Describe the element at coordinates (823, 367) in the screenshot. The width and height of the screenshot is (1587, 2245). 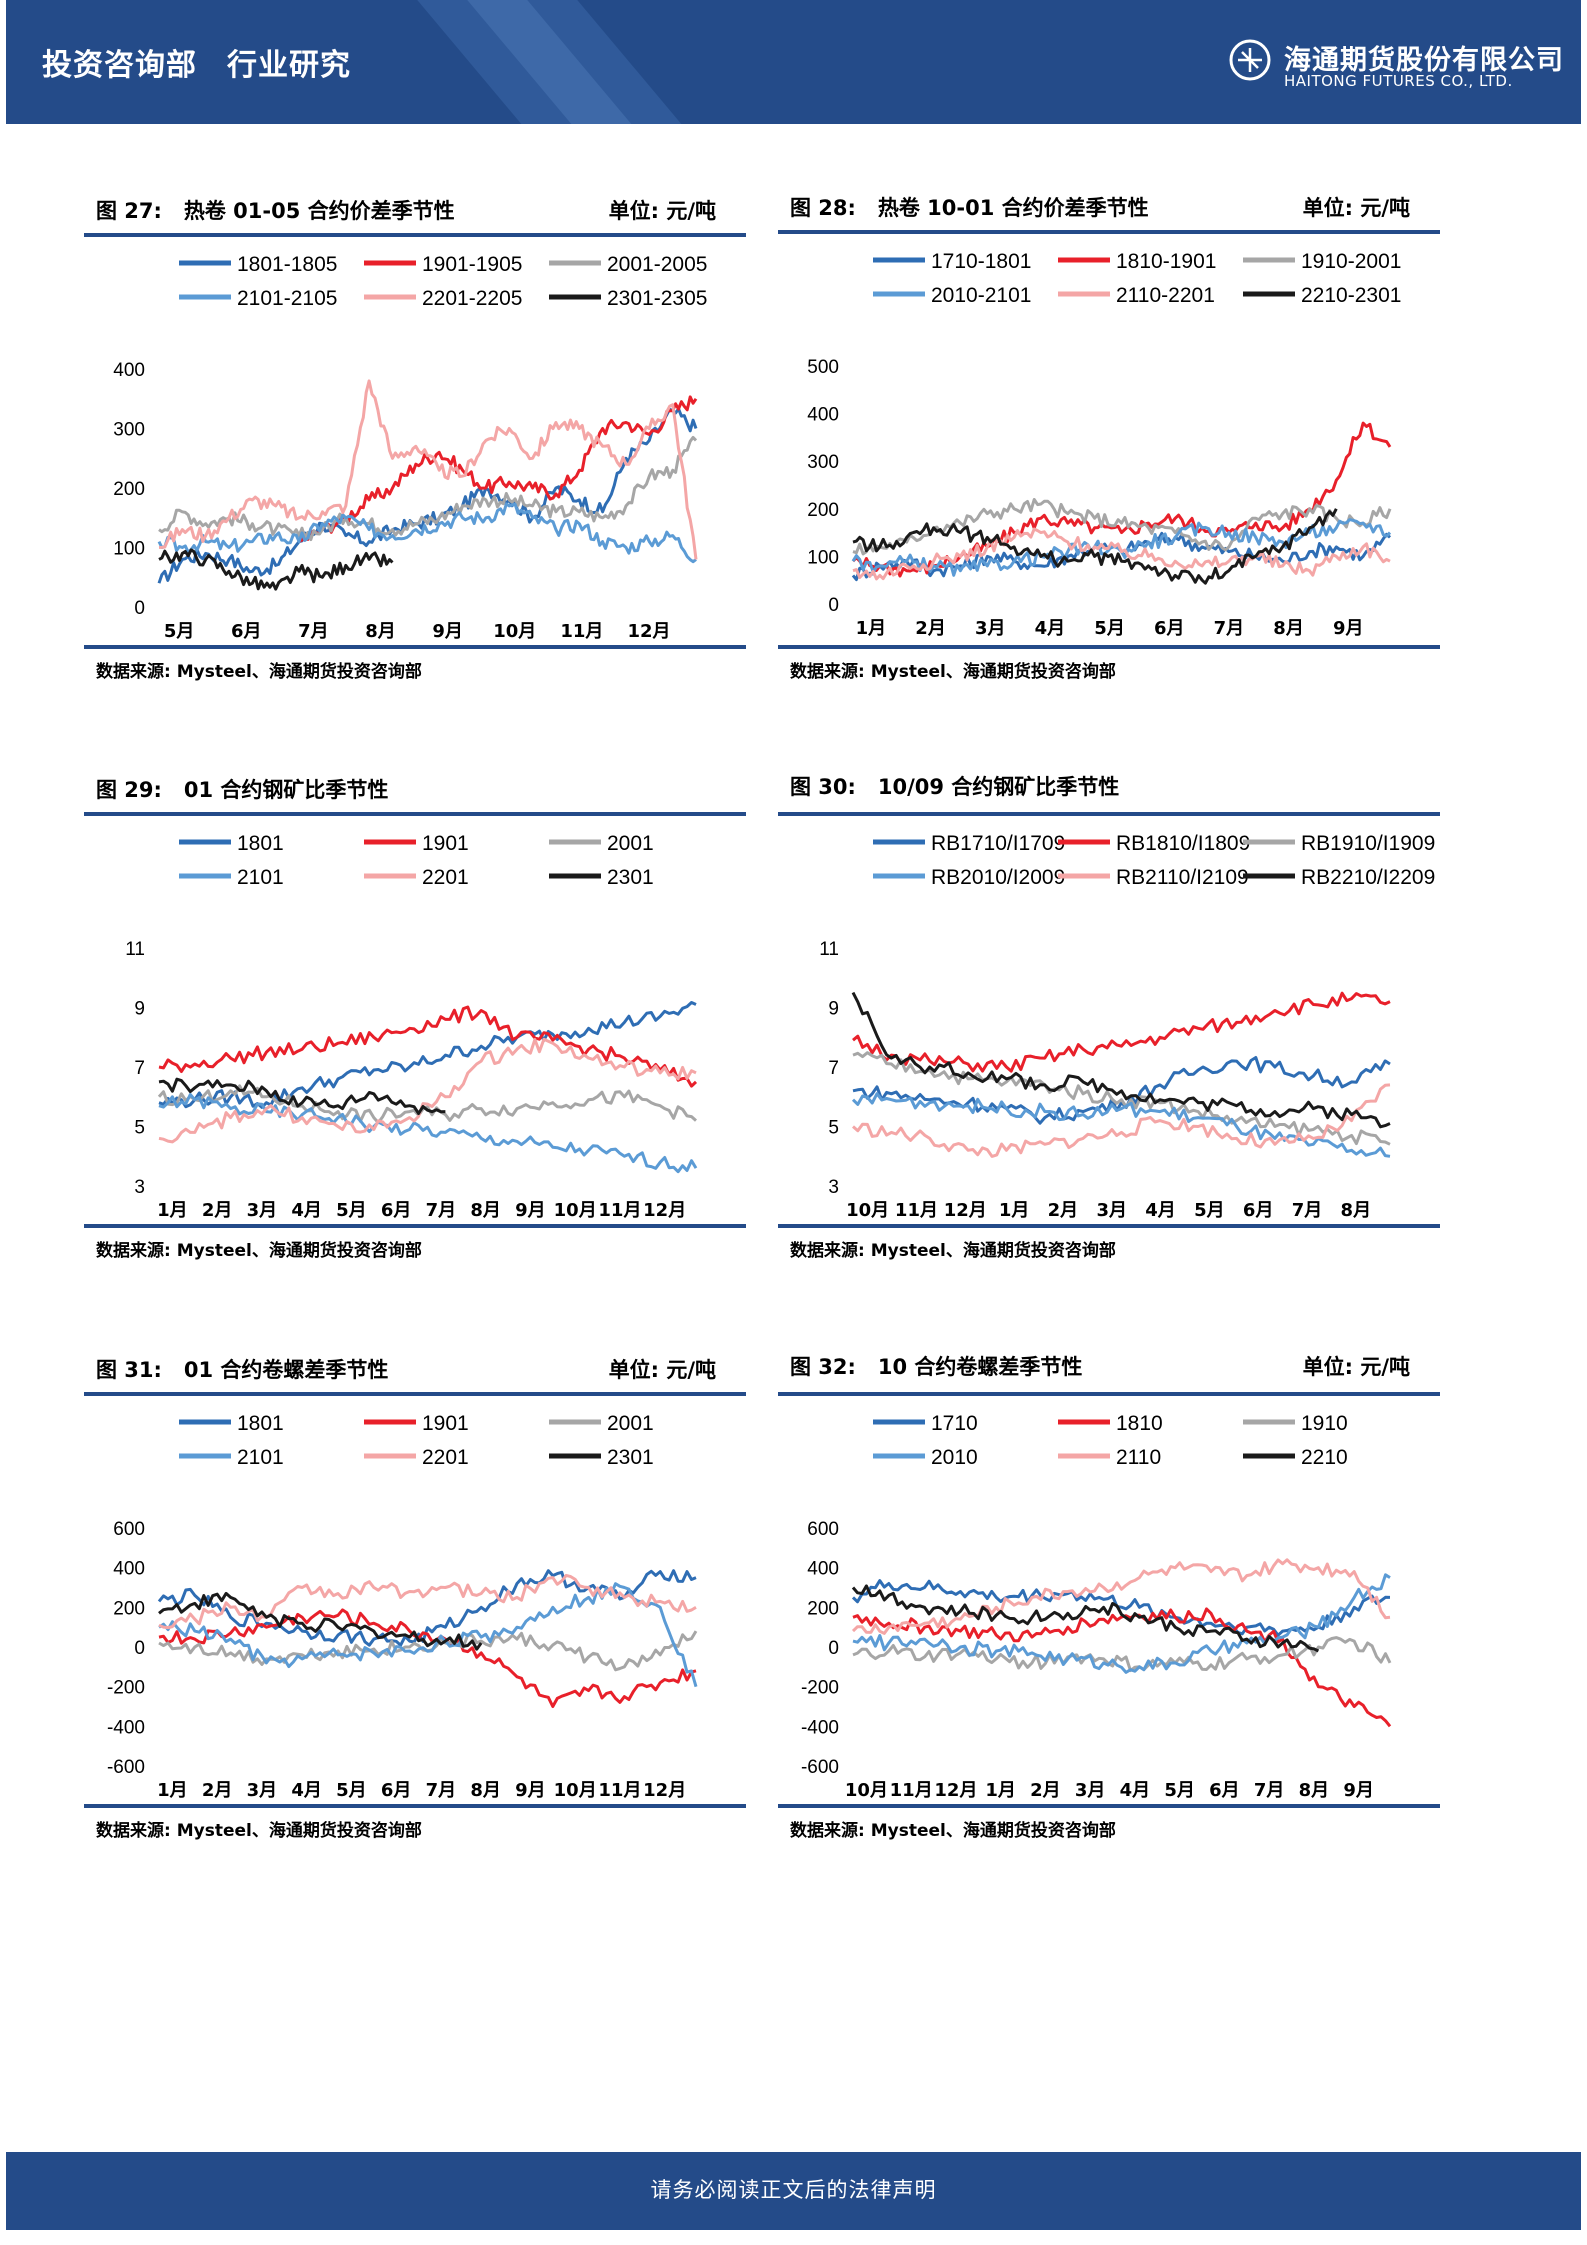
I see `y-tick-label: 500` at that location.